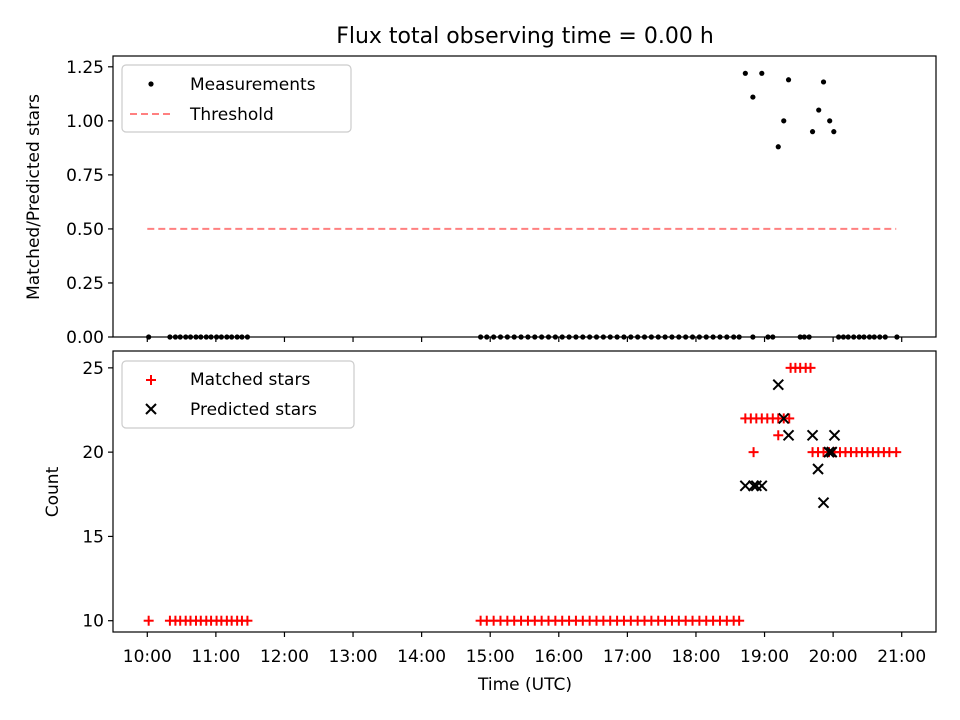  What do you see at coordinates (85, 68) in the screenshot?
I see `y-tick-label: 1.25` at bounding box center [85, 68].